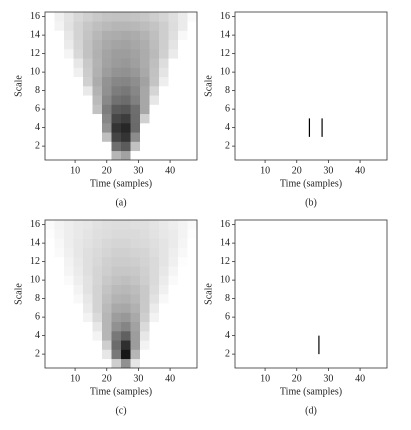  What do you see at coordinates (225, 71) in the screenshot?
I see `y-tick-label: 10` at bounding box center [225, 71].